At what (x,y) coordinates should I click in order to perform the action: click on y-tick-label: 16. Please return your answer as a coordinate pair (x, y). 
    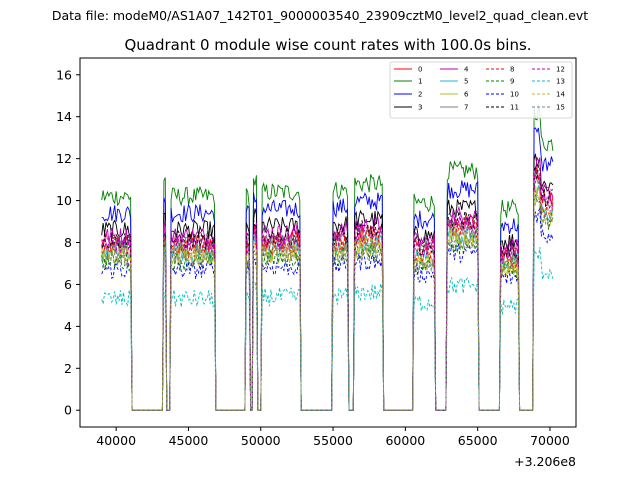
    Looking at the image, I should click on (64, 74).